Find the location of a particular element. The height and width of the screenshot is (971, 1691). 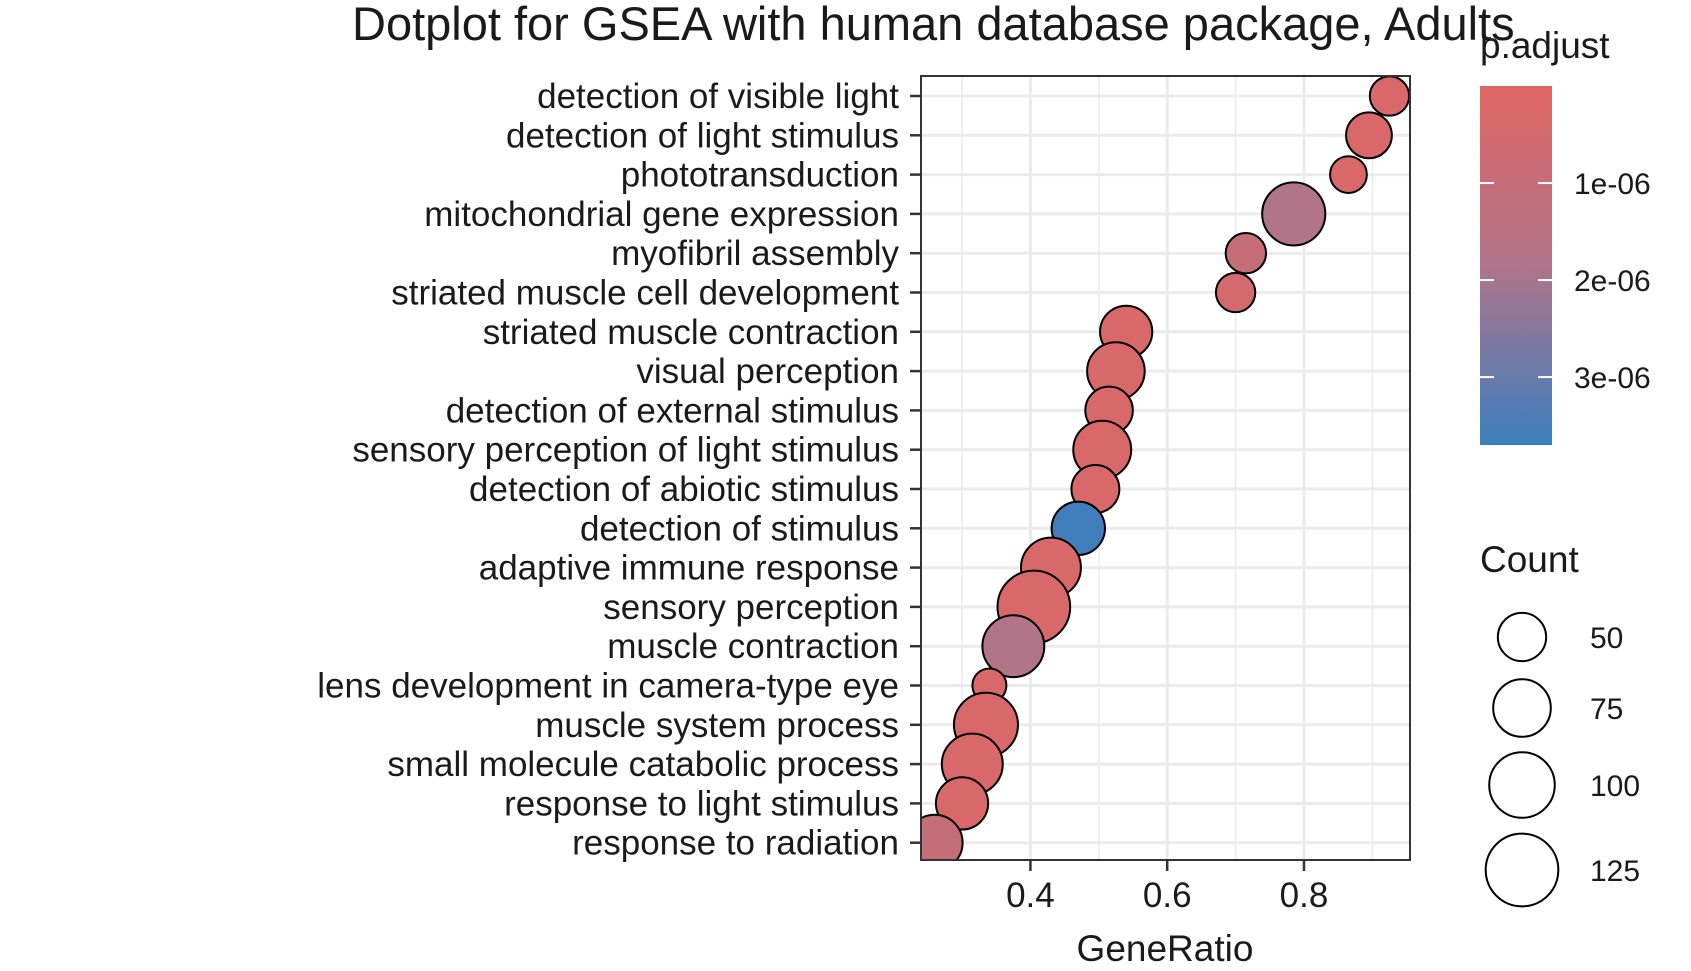

y-tick-label: striated muscle cell development is located at coordinates (645, 293).